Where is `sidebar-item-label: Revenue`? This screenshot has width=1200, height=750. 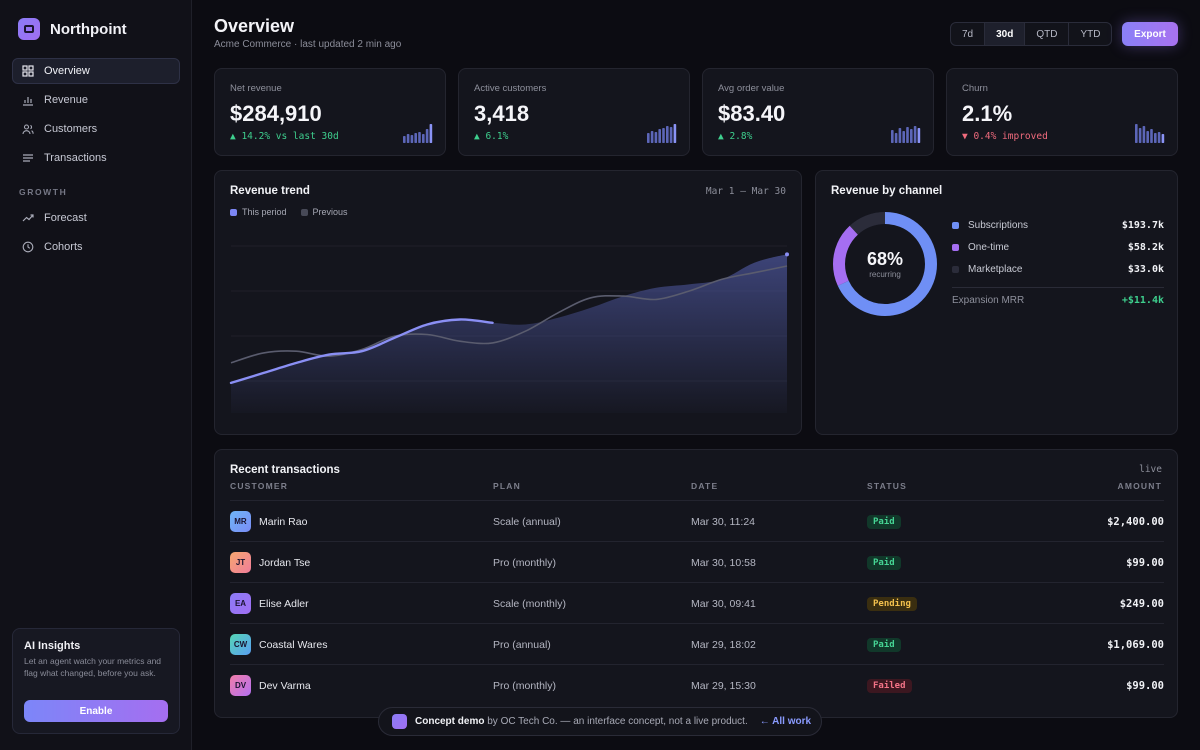 sidebar-item-label: Revenue is located at coordinates (66, 100).